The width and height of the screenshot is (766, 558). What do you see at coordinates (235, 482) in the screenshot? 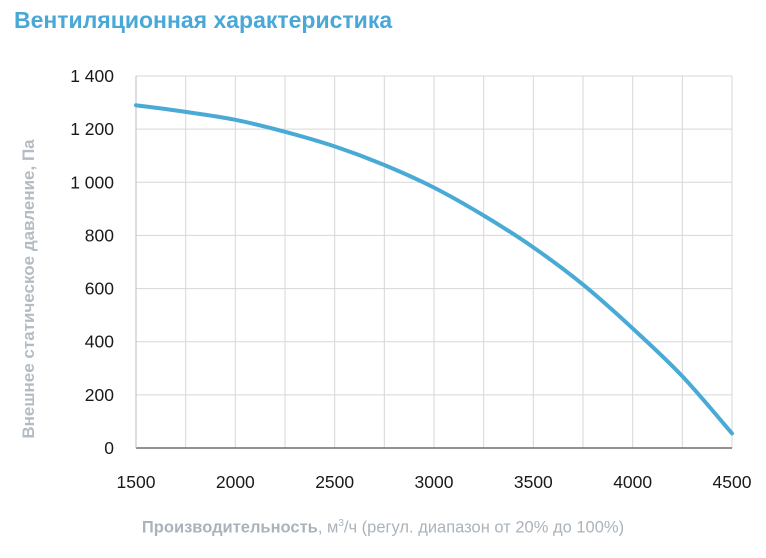
I see `x-tick-label: 2000` at bounding box center [235, 482].